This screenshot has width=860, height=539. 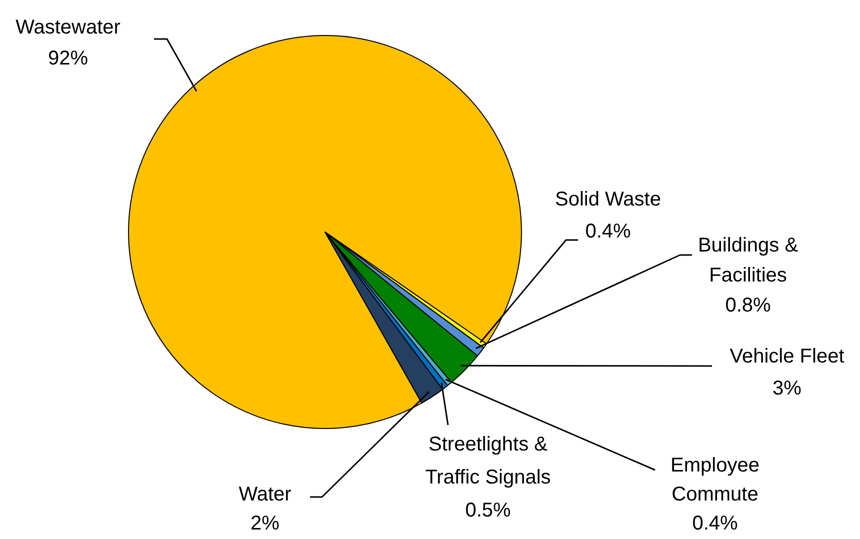 What do you see at coordinates (265, 523) in the screenshot?
I see `data-label: 2%` at bounding box center [265, 523].